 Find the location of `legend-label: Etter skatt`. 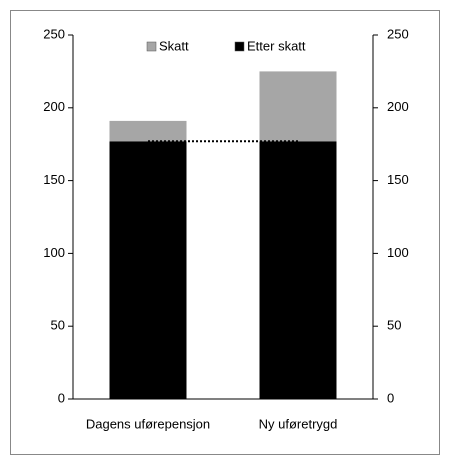

legend-label: Etter skatt is located at coordinates (276, 45).